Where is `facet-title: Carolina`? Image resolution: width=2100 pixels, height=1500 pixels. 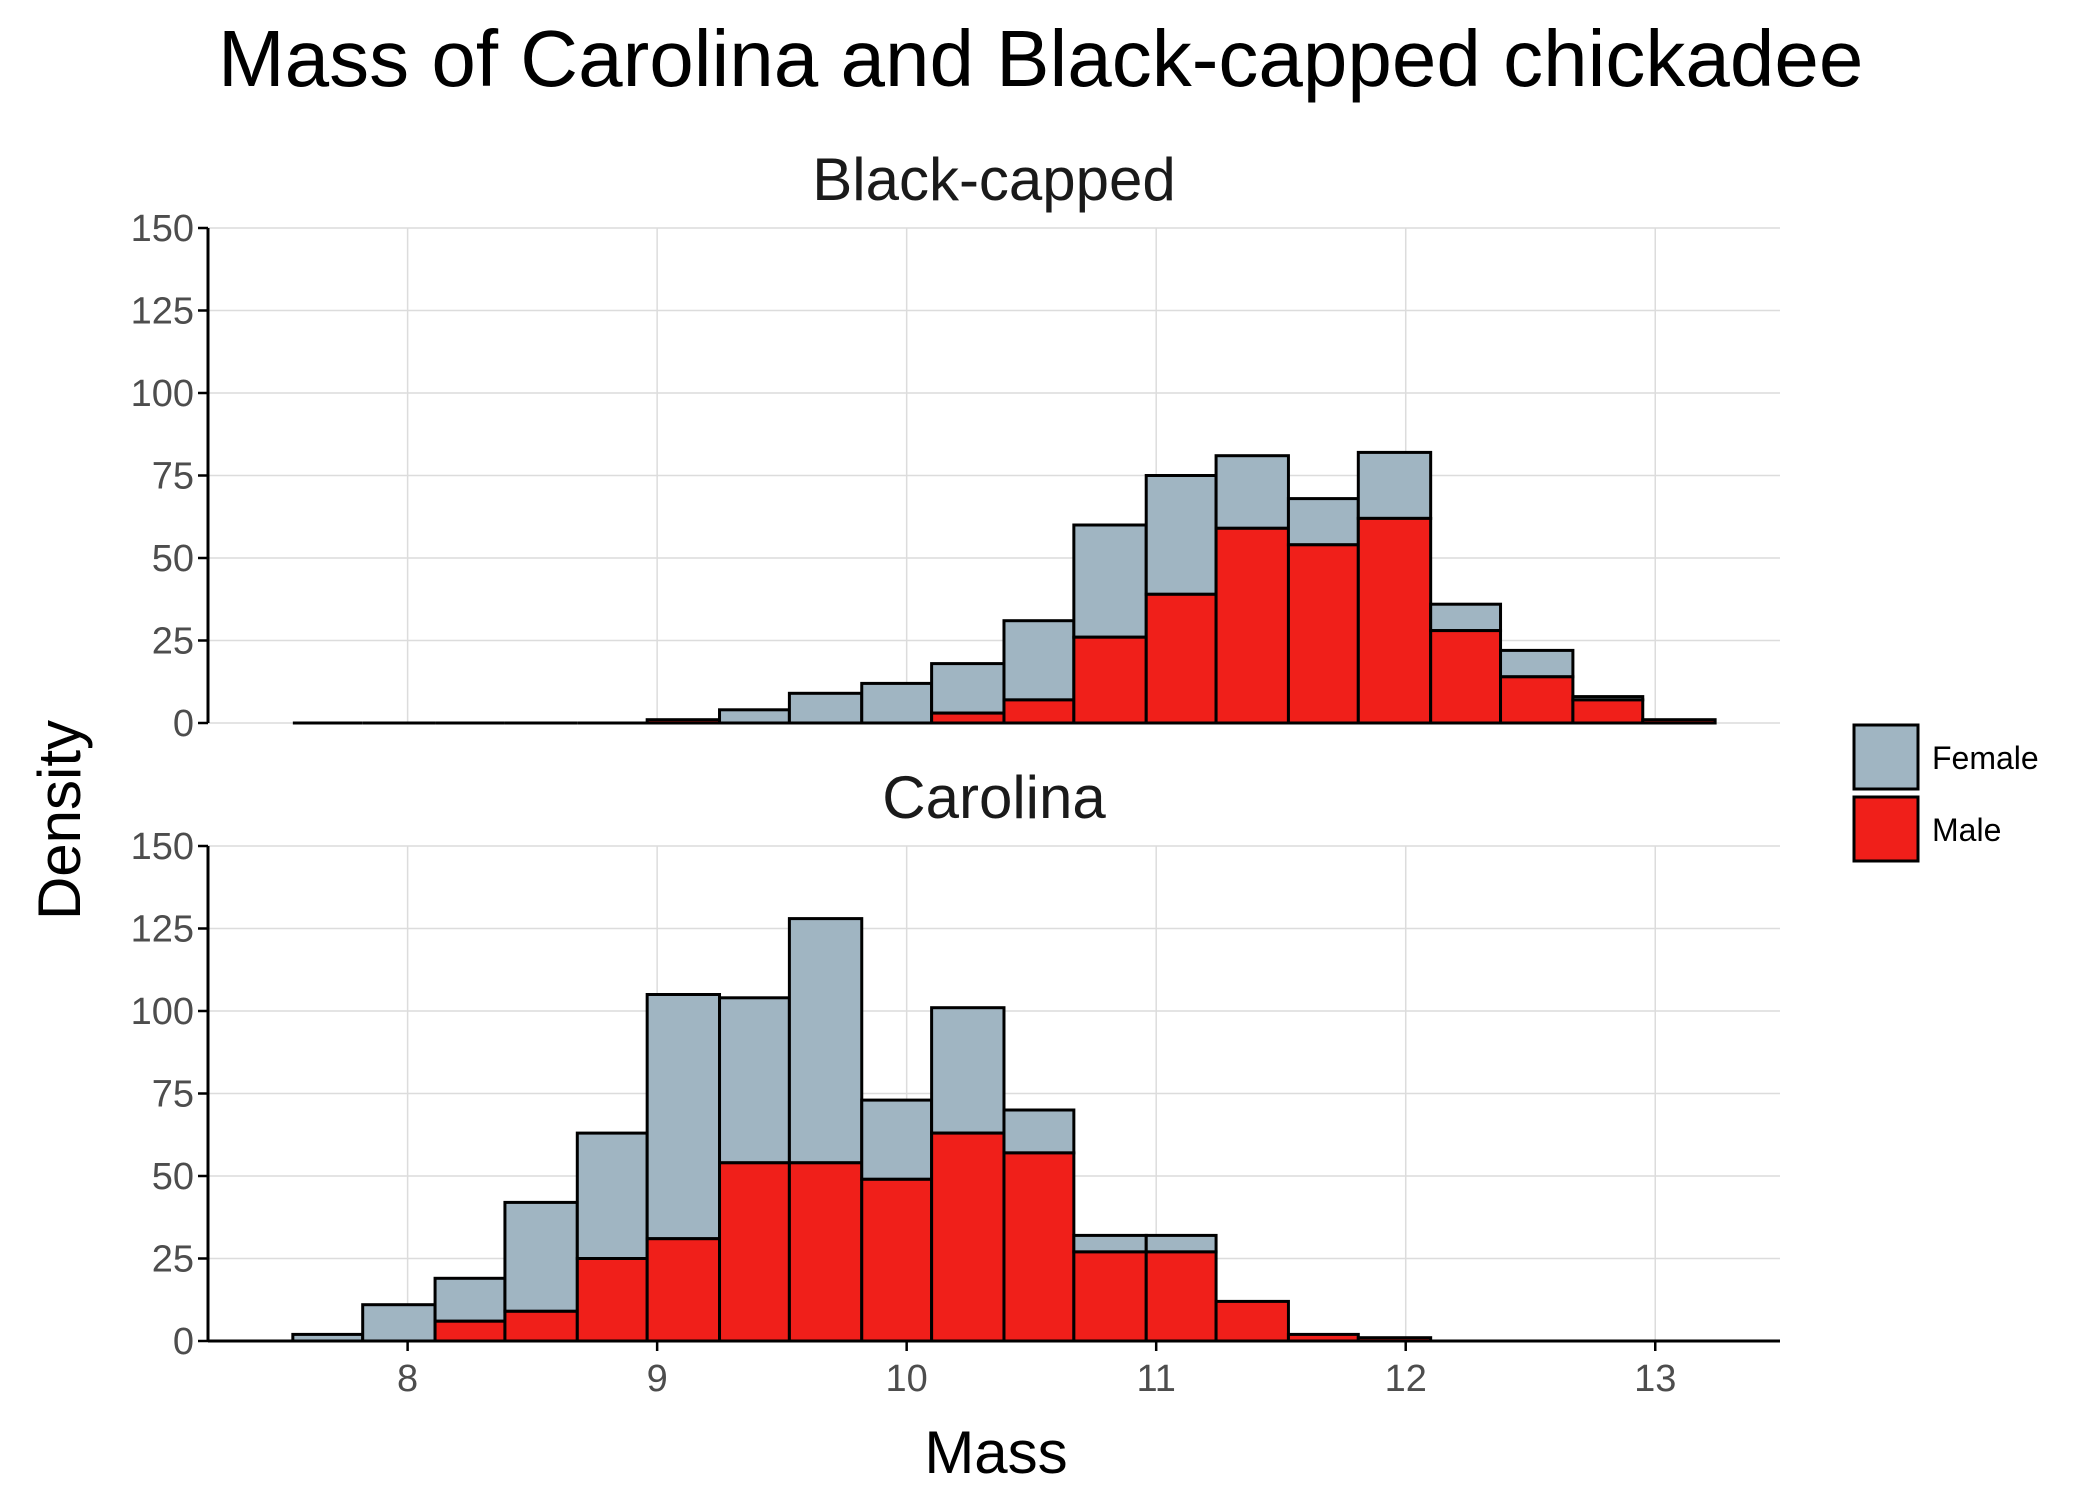
facet-title: Carolina is located at coordinates (994, 797).